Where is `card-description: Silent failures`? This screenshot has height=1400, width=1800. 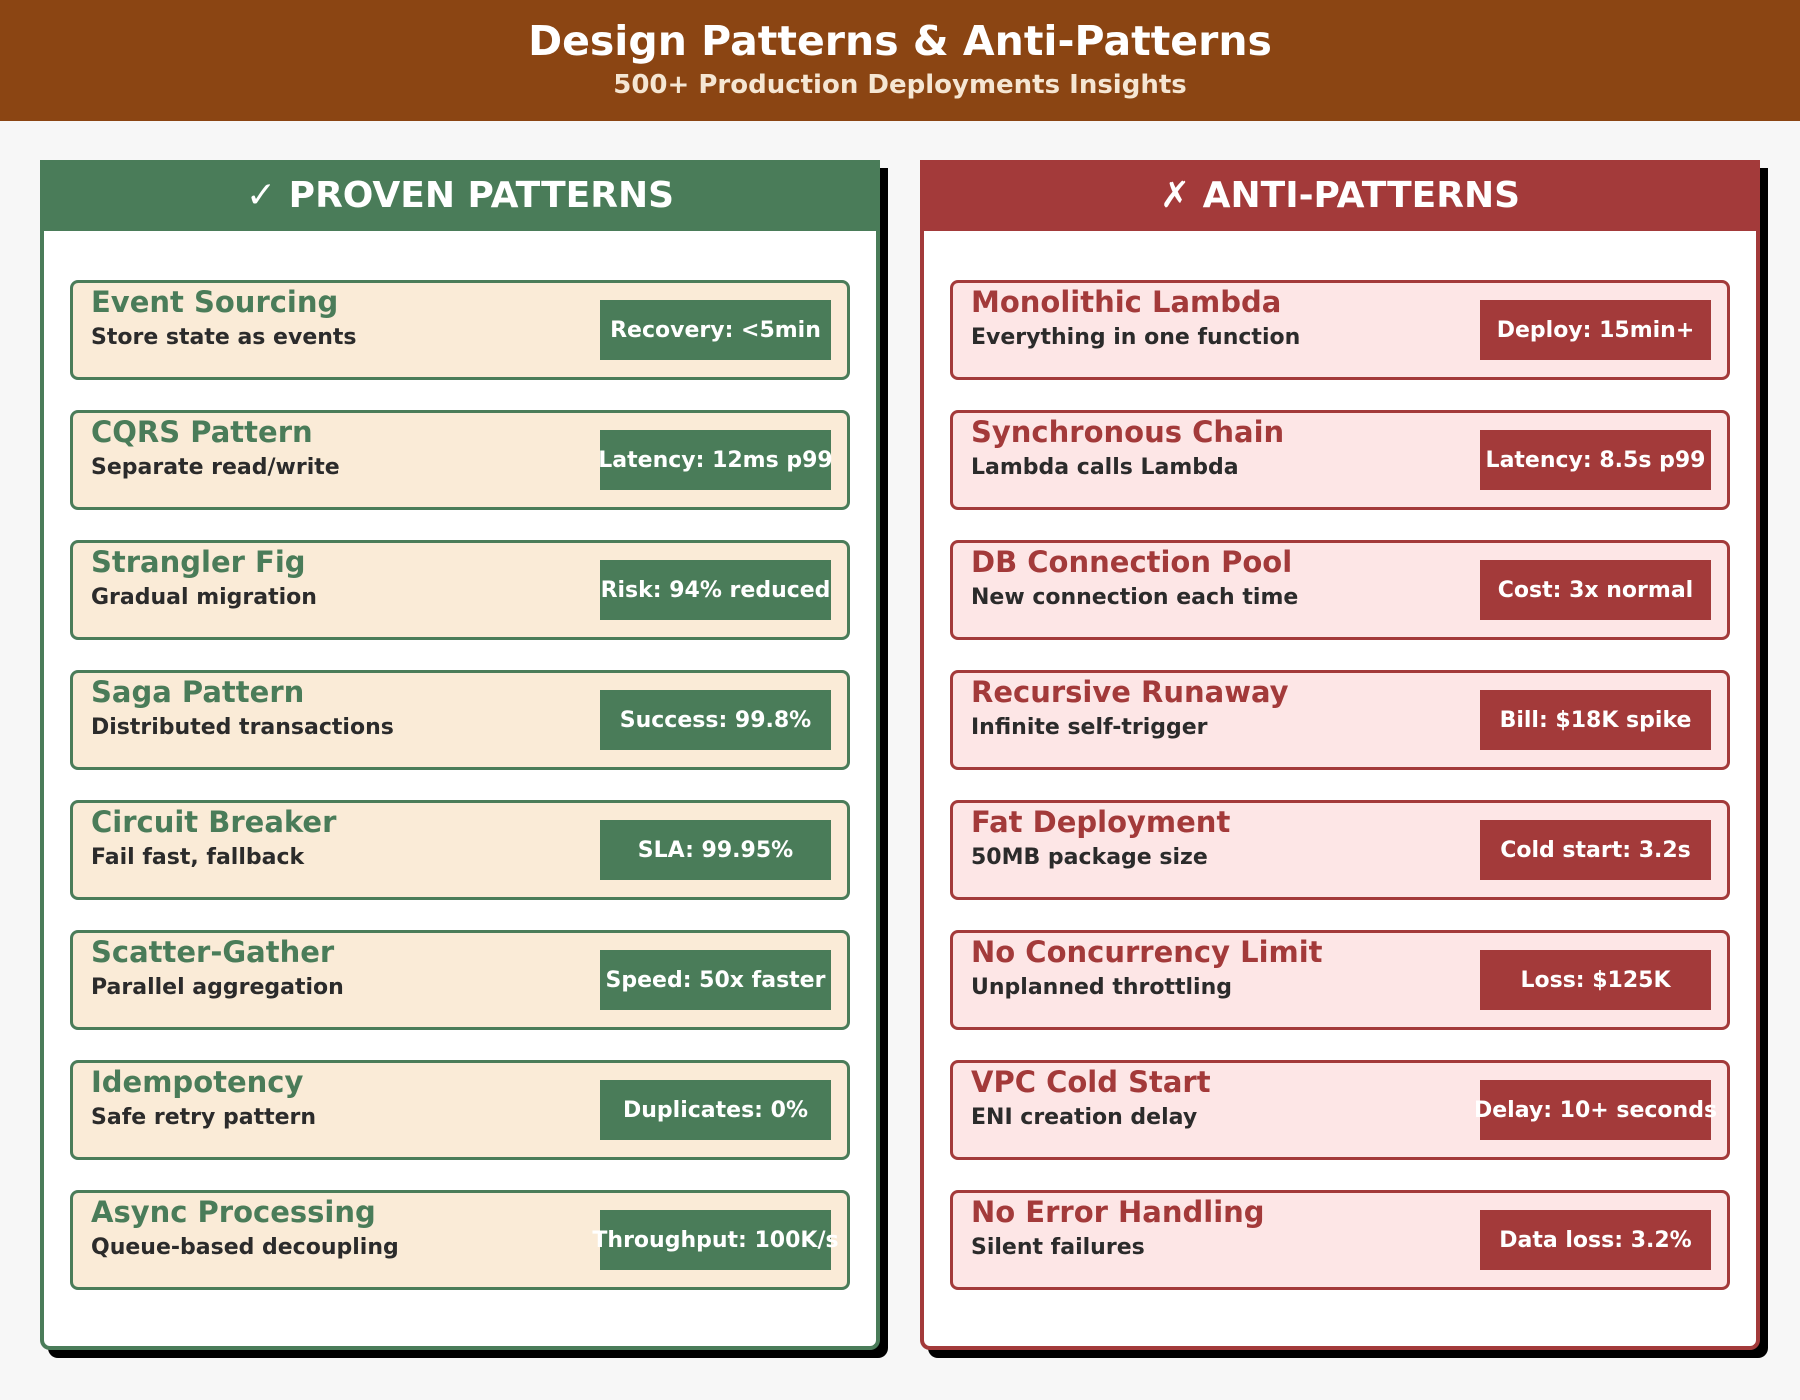 card-description: Silent failures is located at coordinates (1058, 1247).